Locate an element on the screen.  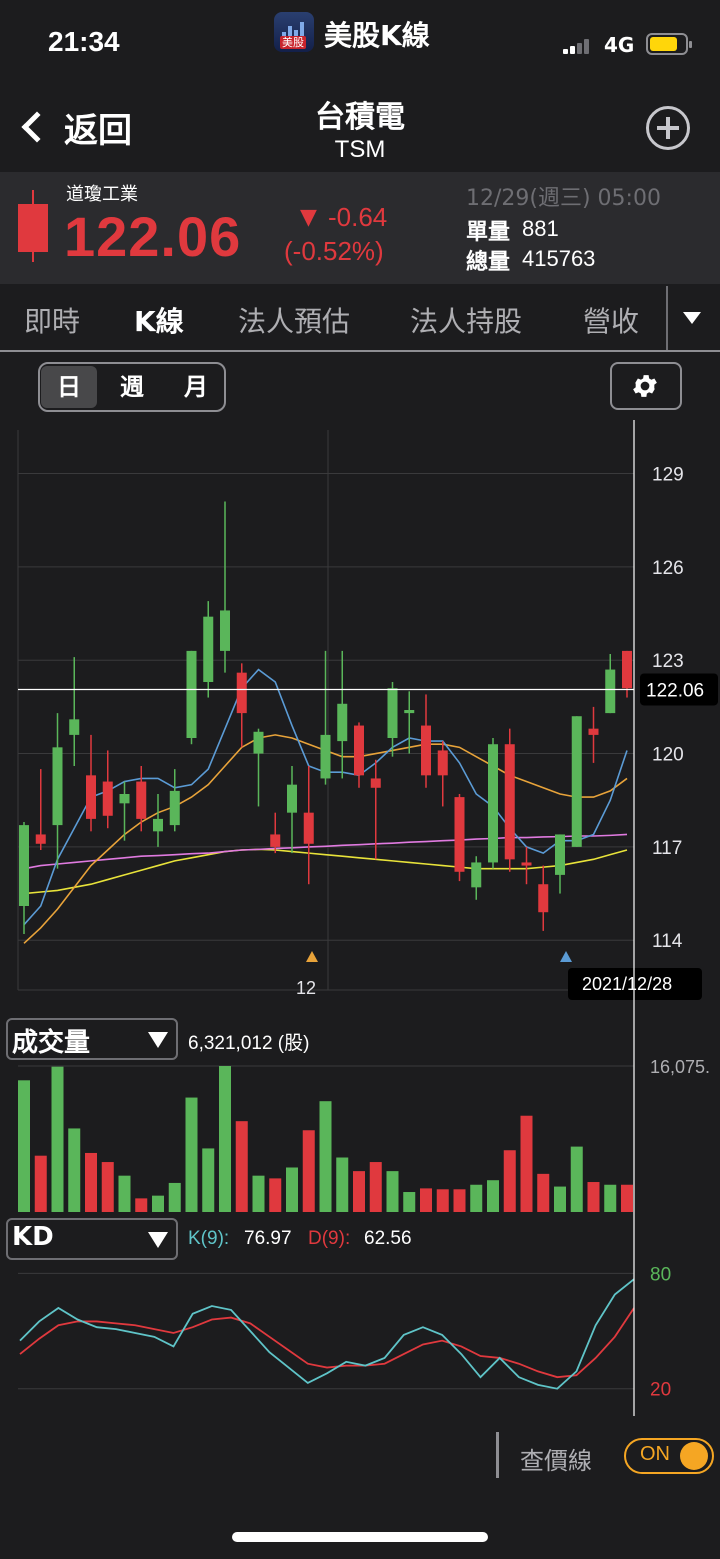
toggle-state-label: ON is located at coordinates (655, 1454).